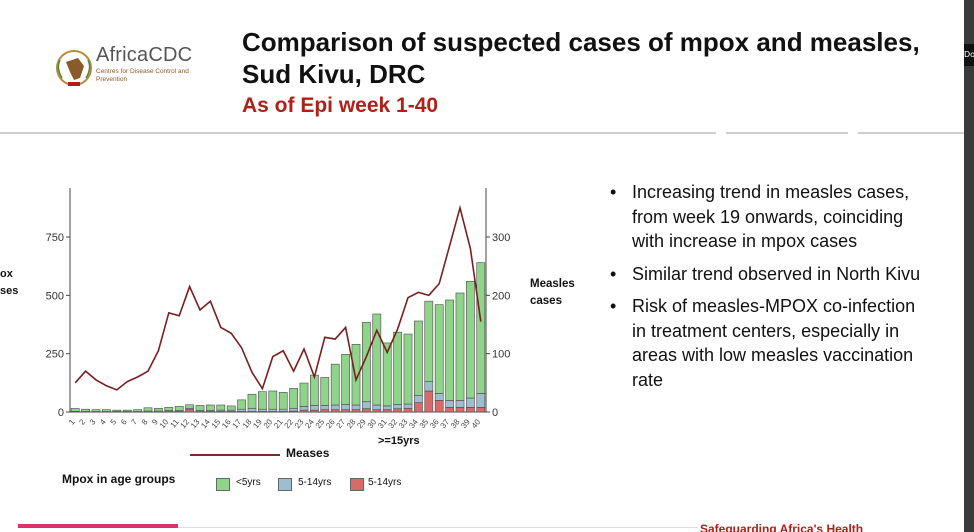 The image size is (974, 532). Describe the element at coordinates (969, 55) in the screenshot. I see `side-tag: Do` at that location.